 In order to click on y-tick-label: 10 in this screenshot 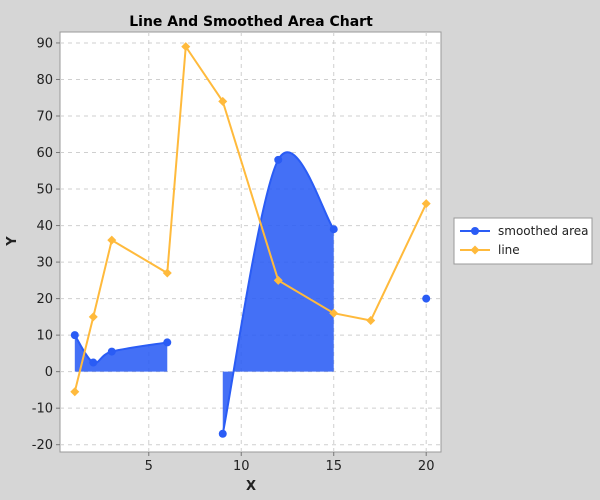, I will do `click(44, 336)`.